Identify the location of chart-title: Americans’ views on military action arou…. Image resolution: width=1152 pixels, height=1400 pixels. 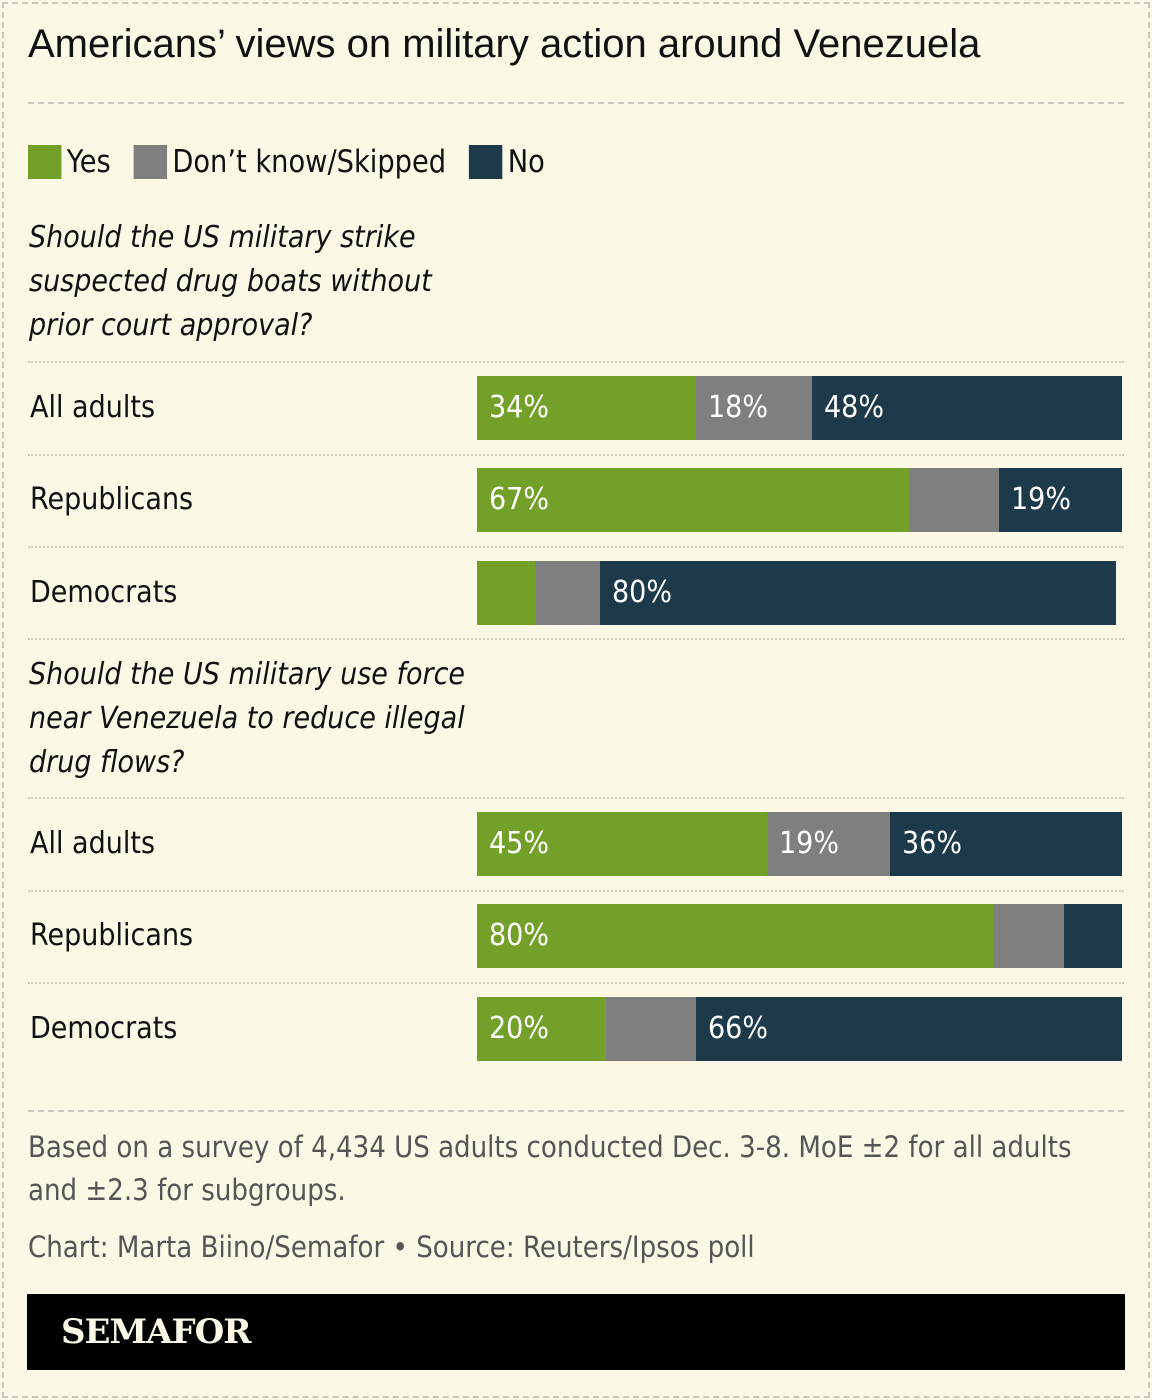
(504, 44).